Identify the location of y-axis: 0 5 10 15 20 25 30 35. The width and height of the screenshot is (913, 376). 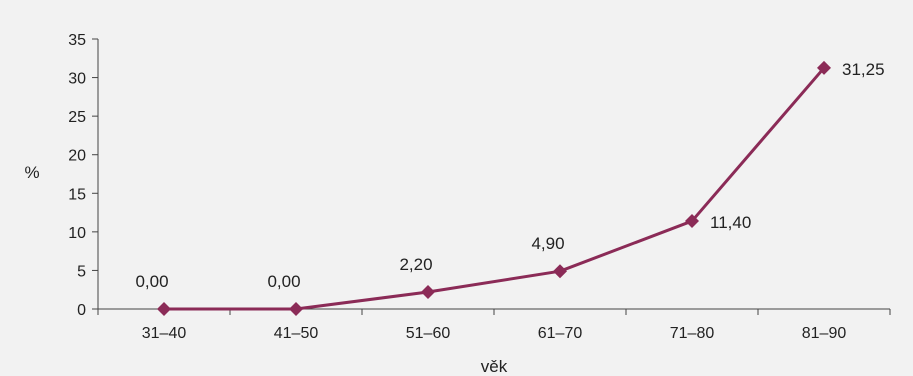
(83, 175).